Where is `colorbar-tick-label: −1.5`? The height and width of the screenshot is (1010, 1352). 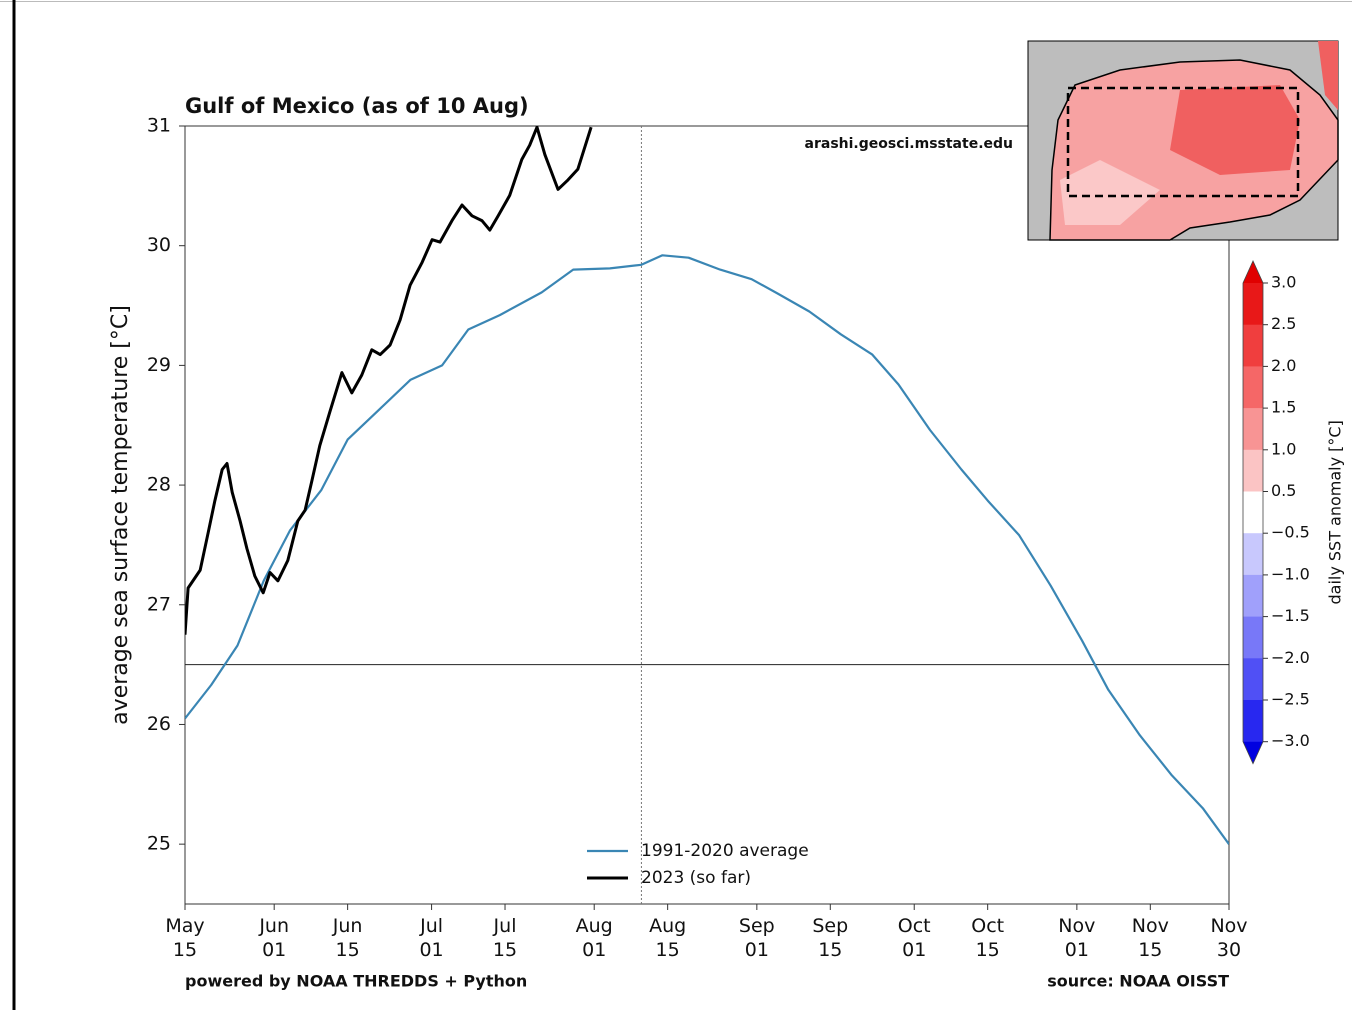
colorbar-tick-label: −1.5 is located at coordinates (1290, 615).